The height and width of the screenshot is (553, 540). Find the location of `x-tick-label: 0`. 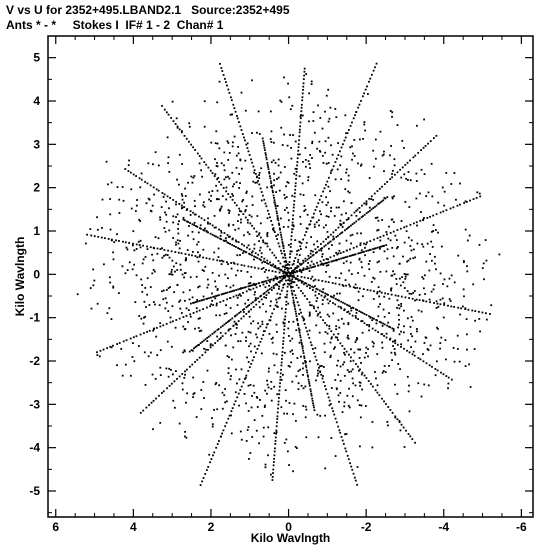

x-tick-label: 0 is located at coordinates (288, 527).